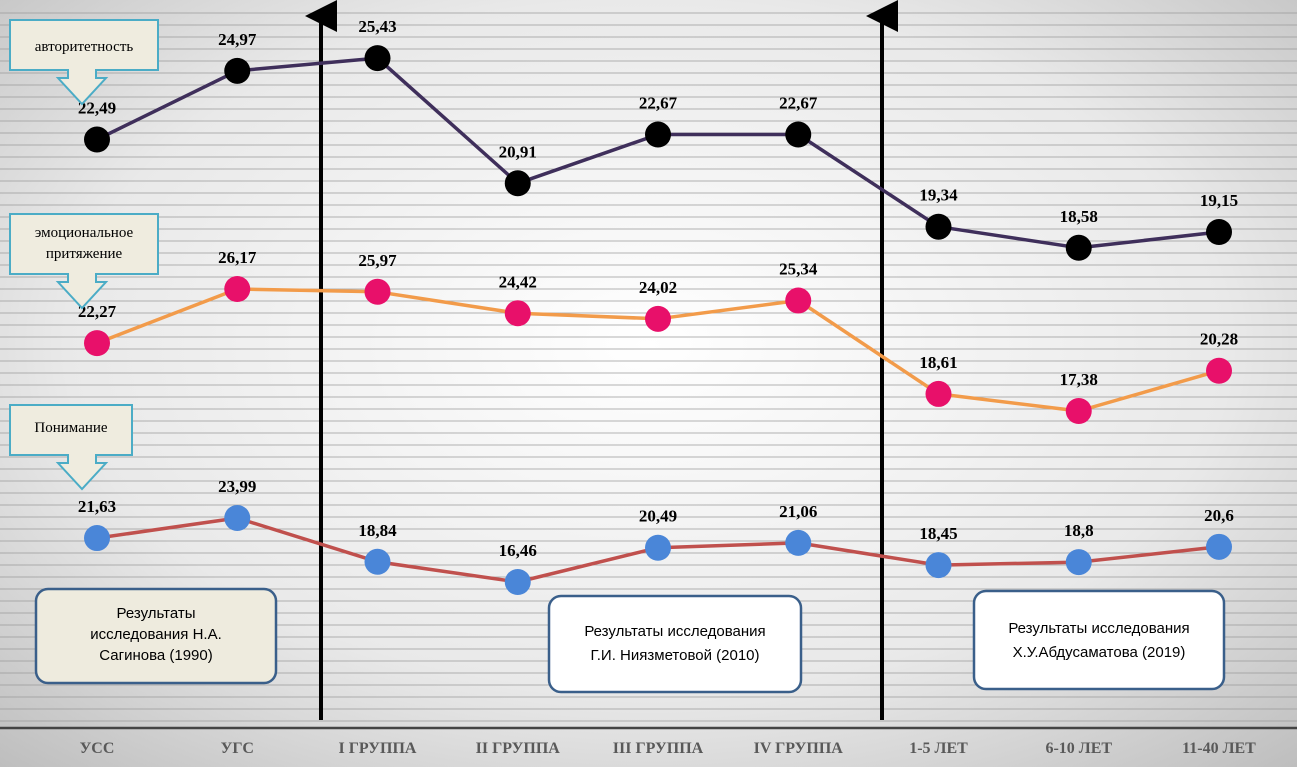 The height and width of the screenshot is (767, 1297). What do you see at coordinates (97, 108) in the screenshot?
I see `data-label: 22,49` at bounding box center [97, 108].